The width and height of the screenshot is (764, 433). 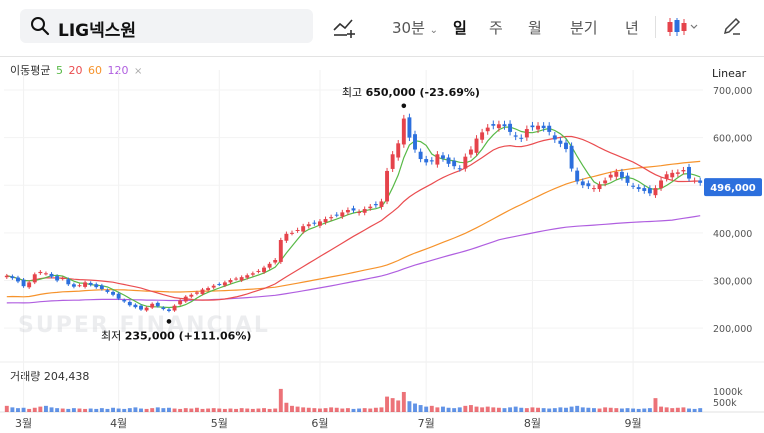 I want to click on interval-dropdown: 30분 ⌄, so click(x=415, y=27).